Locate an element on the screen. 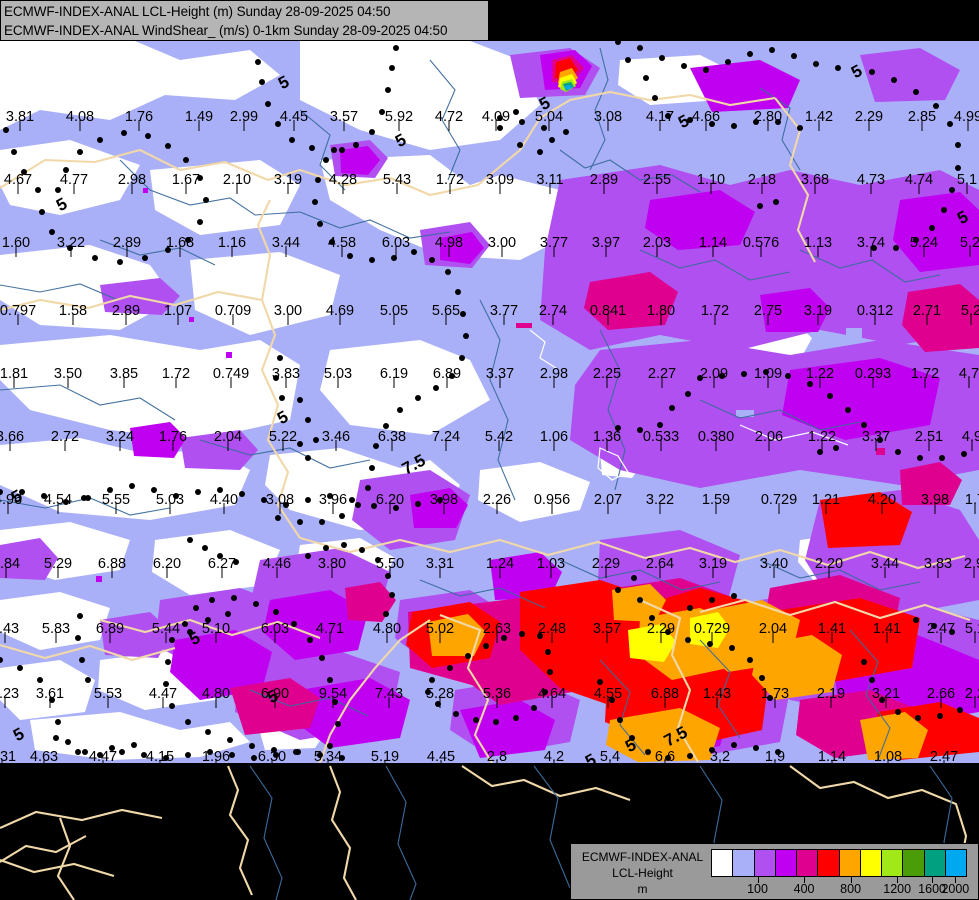 Image resolution: width=979 pixels, height=900 pixels. wind-shear-value: 2.29 is located at coordinates (606, 563).